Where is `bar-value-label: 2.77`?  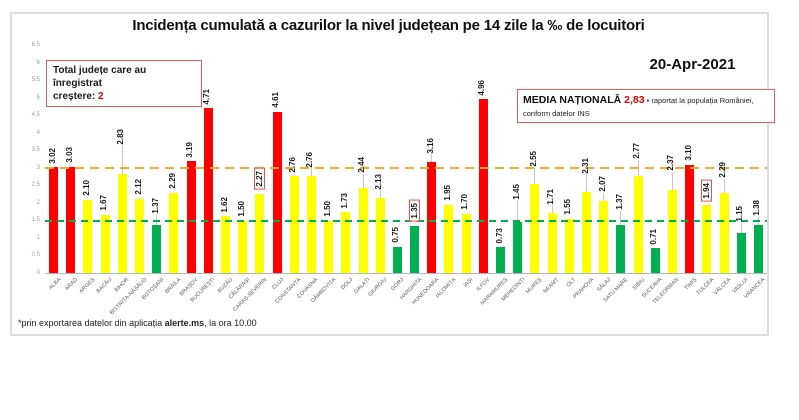 bar-value-label: 2.77 is located at coordinates (637, 151).